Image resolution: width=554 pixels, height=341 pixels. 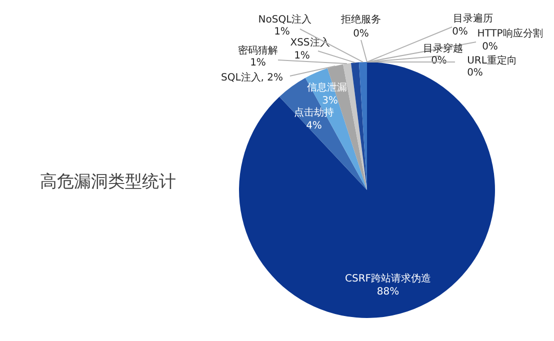 What do you see at coordinates (108, 182) in the screenshot?
I see `text: 高危漏洞类型统计` at bounding box center [108, 182].